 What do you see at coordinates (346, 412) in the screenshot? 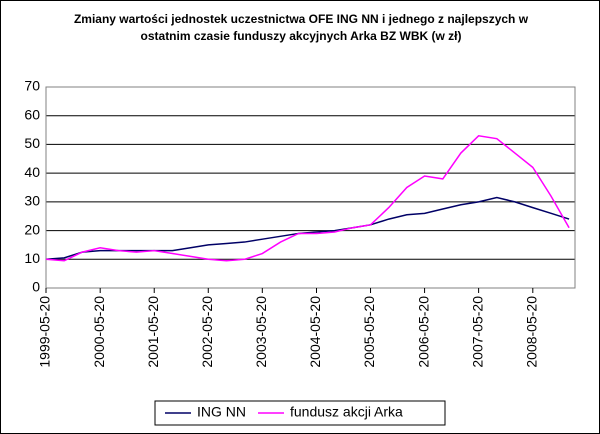
I see `legend-label: fundusz akcji Arka` at bounding box center [346, 412].